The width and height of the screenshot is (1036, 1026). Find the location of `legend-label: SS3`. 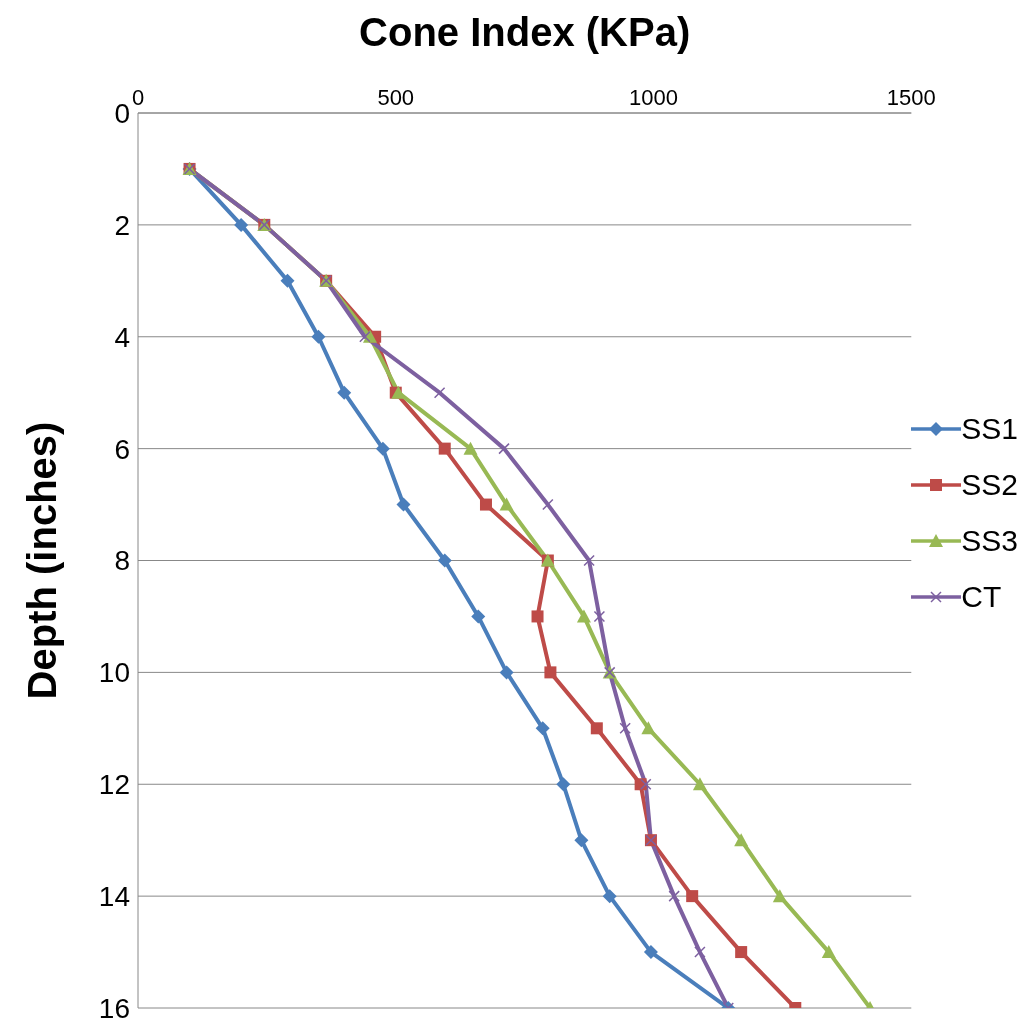

legend-label: SS3 is located at coordinates (989, 541).